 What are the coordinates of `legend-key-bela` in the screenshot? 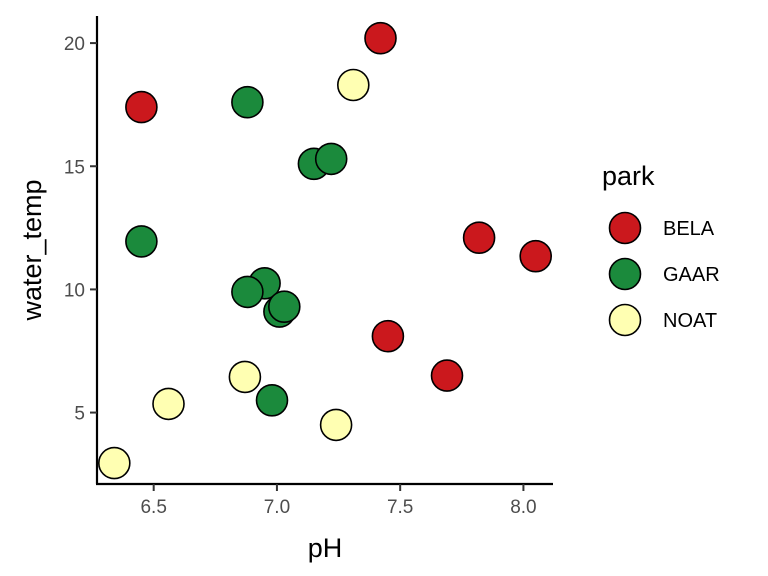 It's located at (625, 228).